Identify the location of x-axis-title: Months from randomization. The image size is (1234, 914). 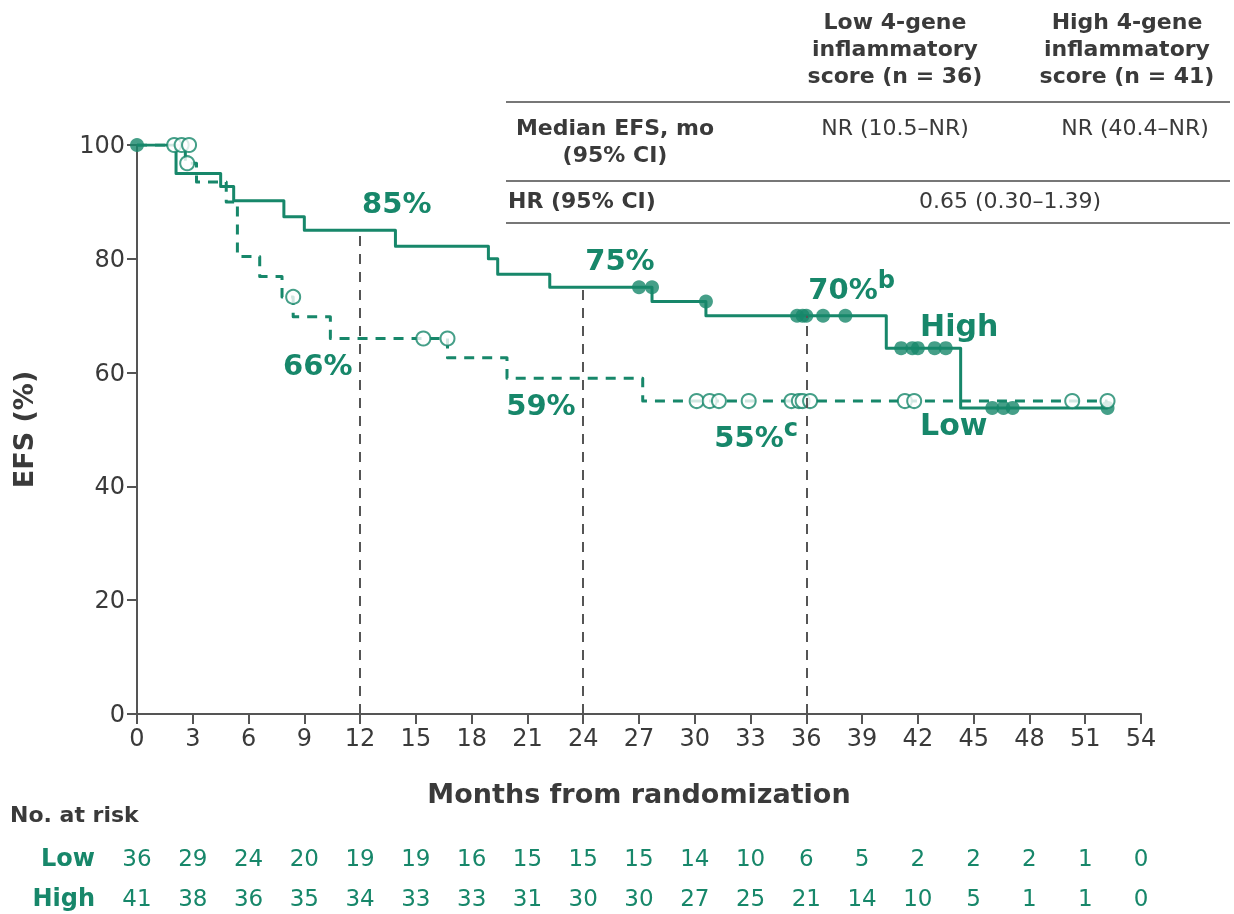
(639, 793).